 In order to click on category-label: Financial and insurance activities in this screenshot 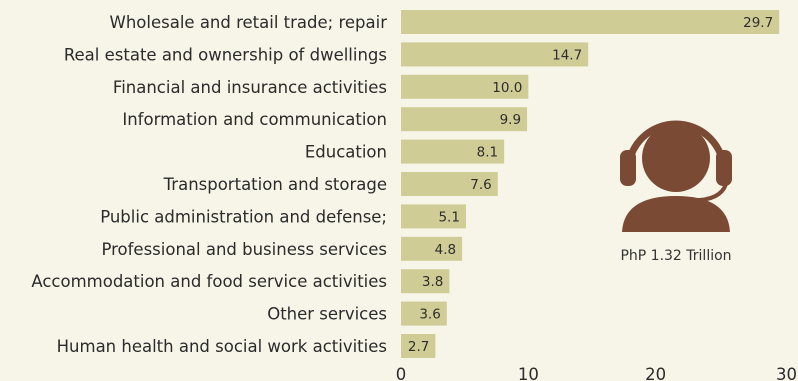, I will do `click(250, 87)`.